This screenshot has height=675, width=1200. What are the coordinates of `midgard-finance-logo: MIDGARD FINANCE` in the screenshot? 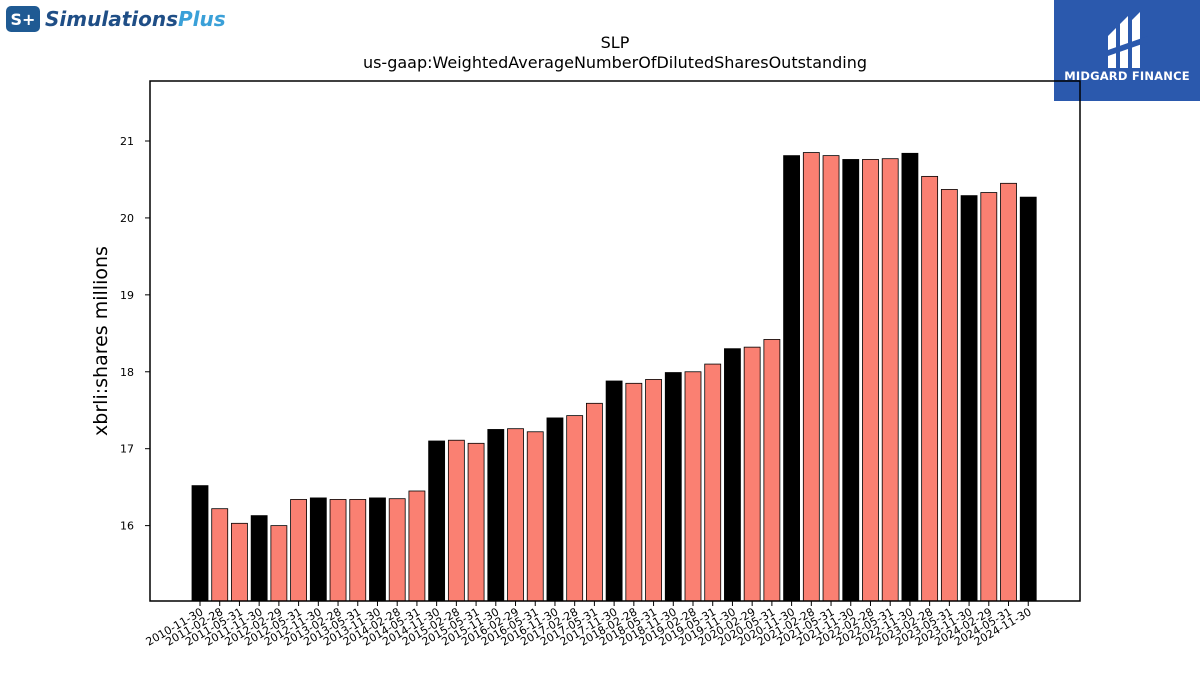 It's located at (1127, 50).